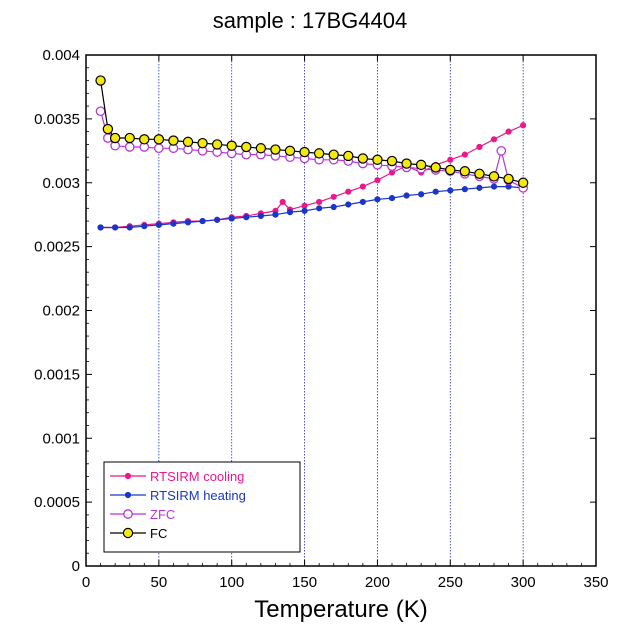 The image size is (618, 626). What do you see at coordinates (57, 247) in the screenshot?
I see `y-tick-label: 0.0025` at bounding box center [57, 247].